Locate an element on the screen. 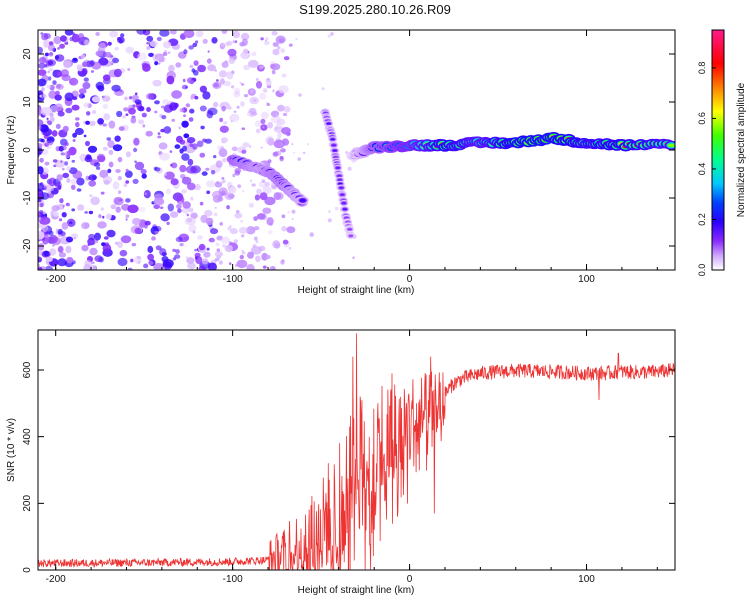 This screenshot has width=750, height=600. descending-branch-core is located at coordinates (302, 200).